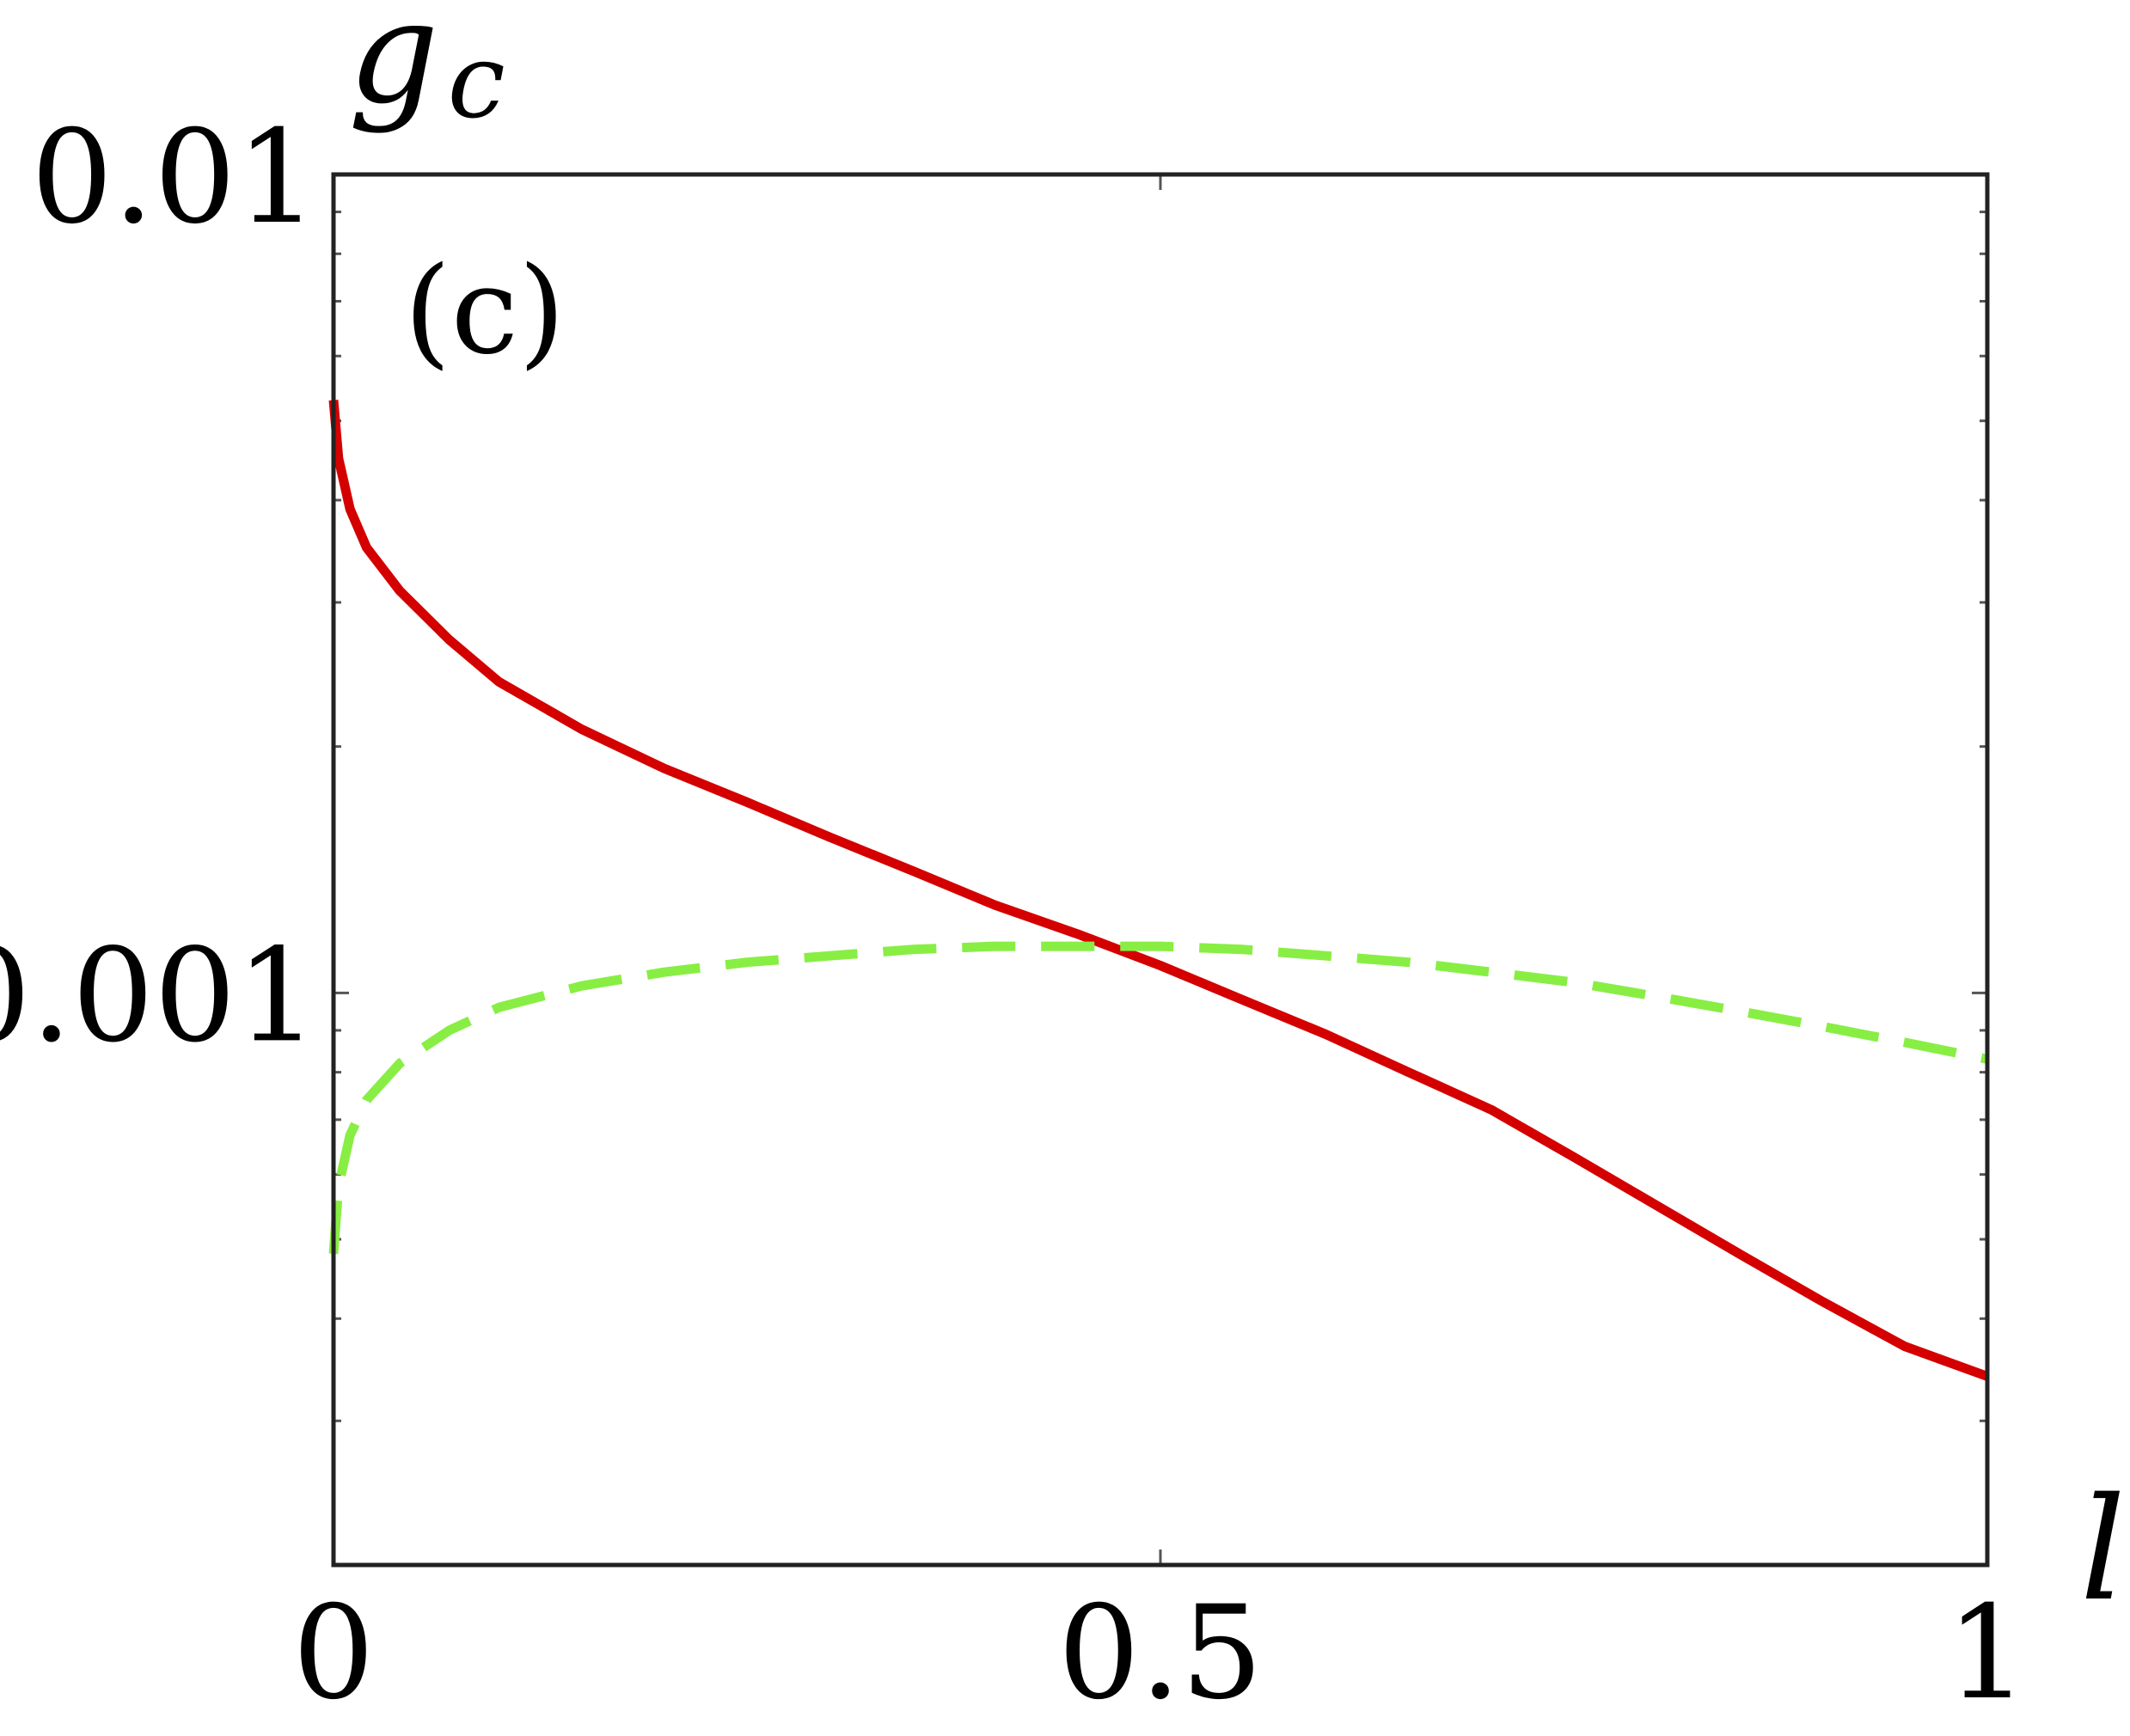  Describe the element at coordinates (1987, 1653) in the screenshot. I see `x-tick-label: 1` at that location.